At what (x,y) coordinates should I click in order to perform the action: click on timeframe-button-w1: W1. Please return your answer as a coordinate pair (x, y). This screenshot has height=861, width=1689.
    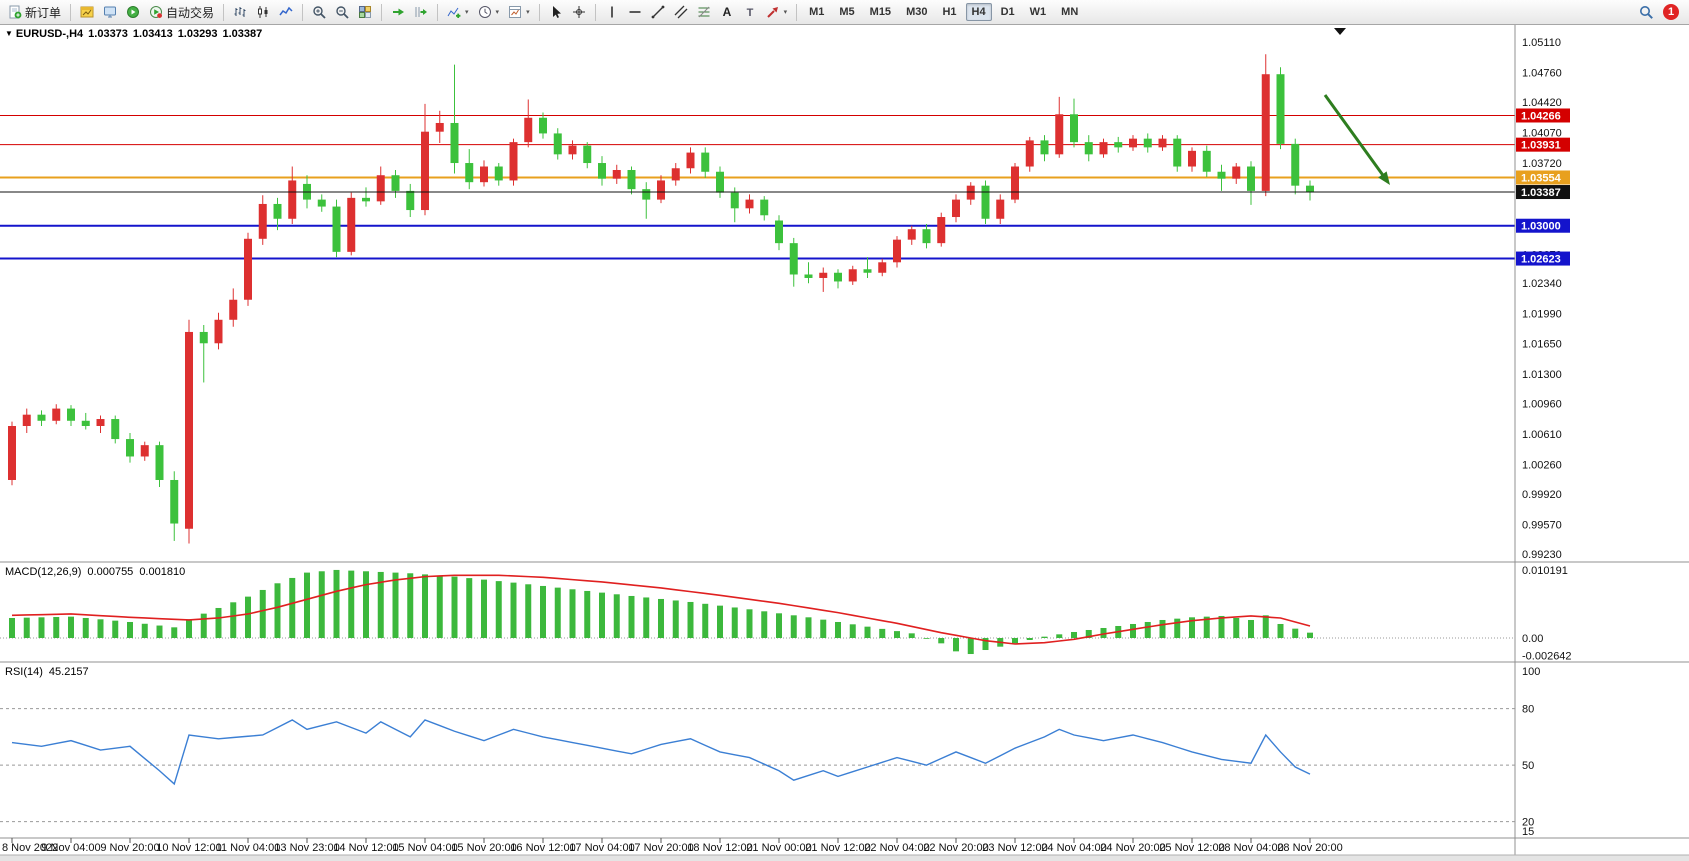
    Looking at the image, I should click on (1038, 12).